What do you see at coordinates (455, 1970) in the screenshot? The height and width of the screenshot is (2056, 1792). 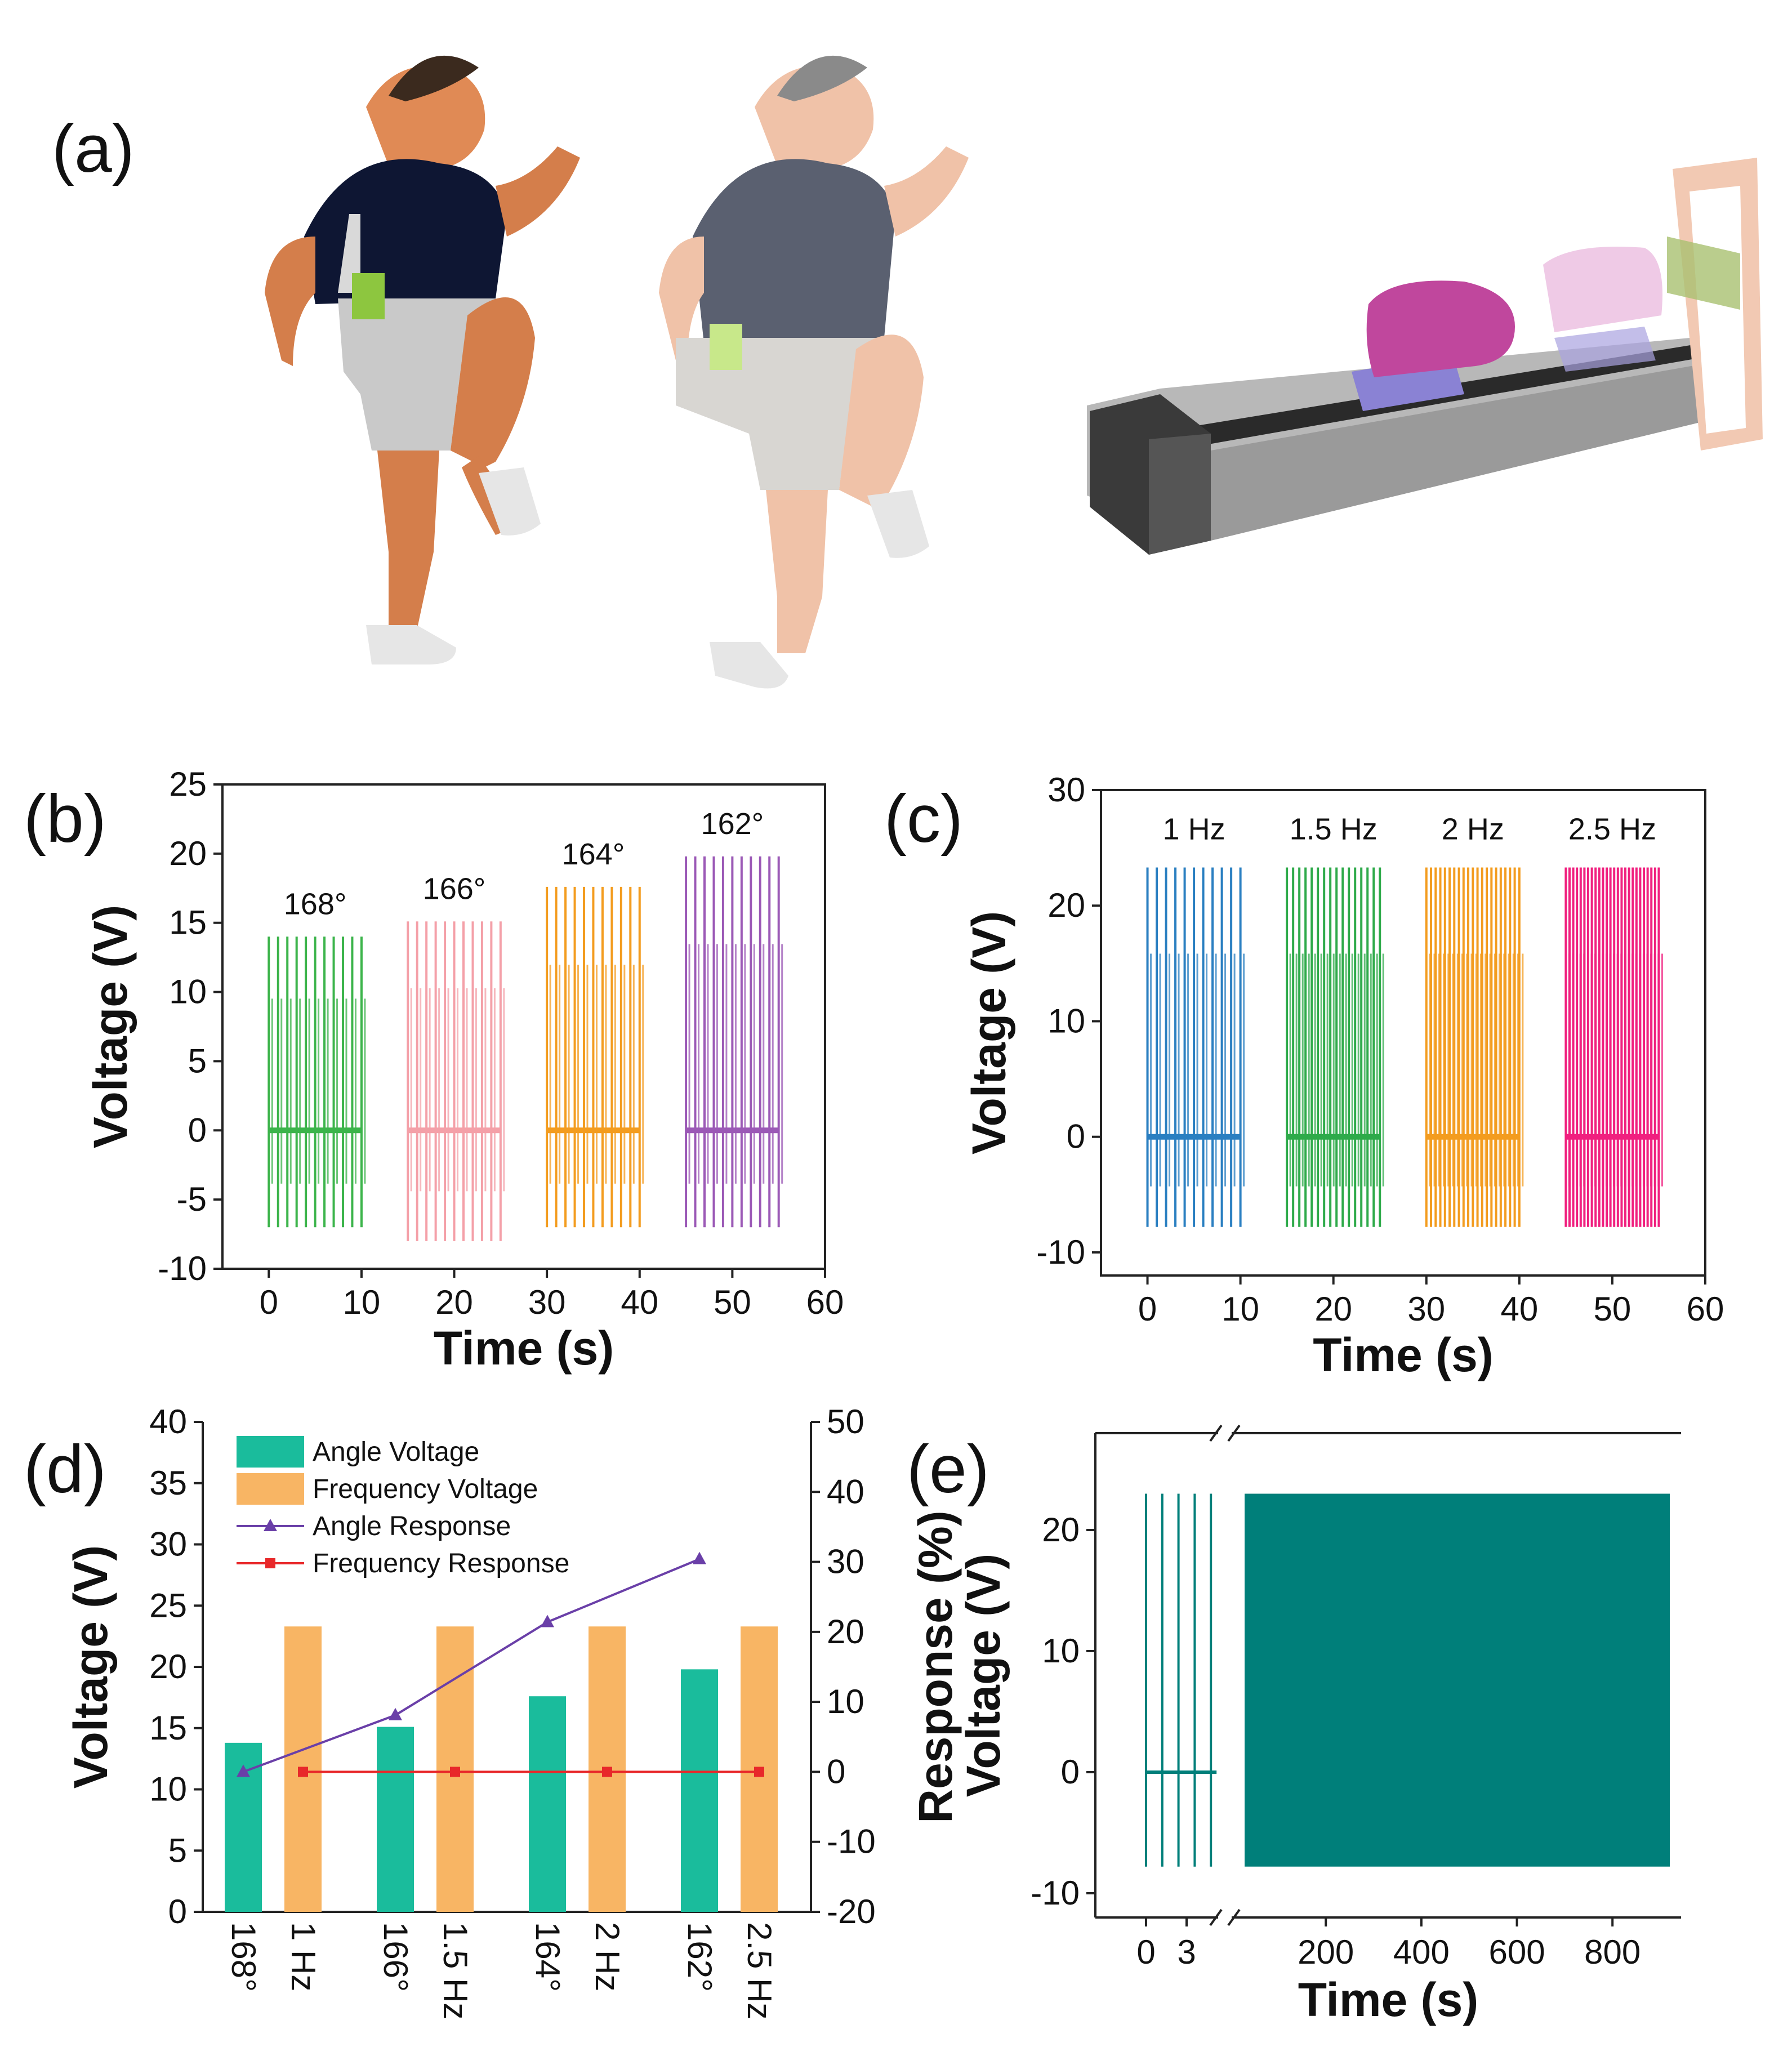 I see `x-tick-label-freq: 1.5 Hz` at bounding box center [455, 1970].